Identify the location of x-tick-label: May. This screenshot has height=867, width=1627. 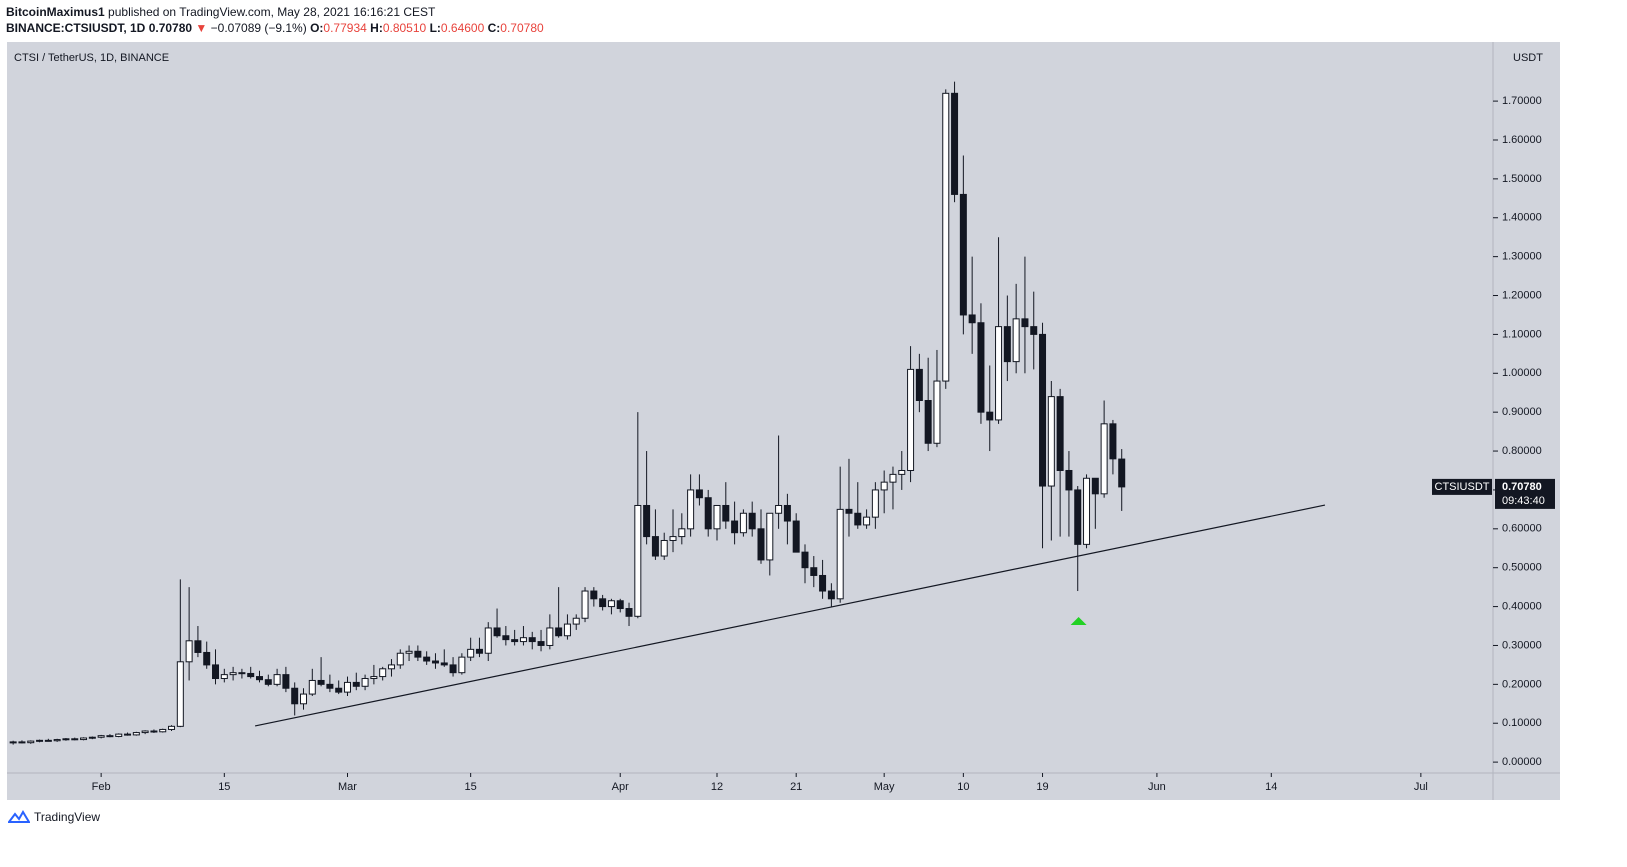
(884, 787).